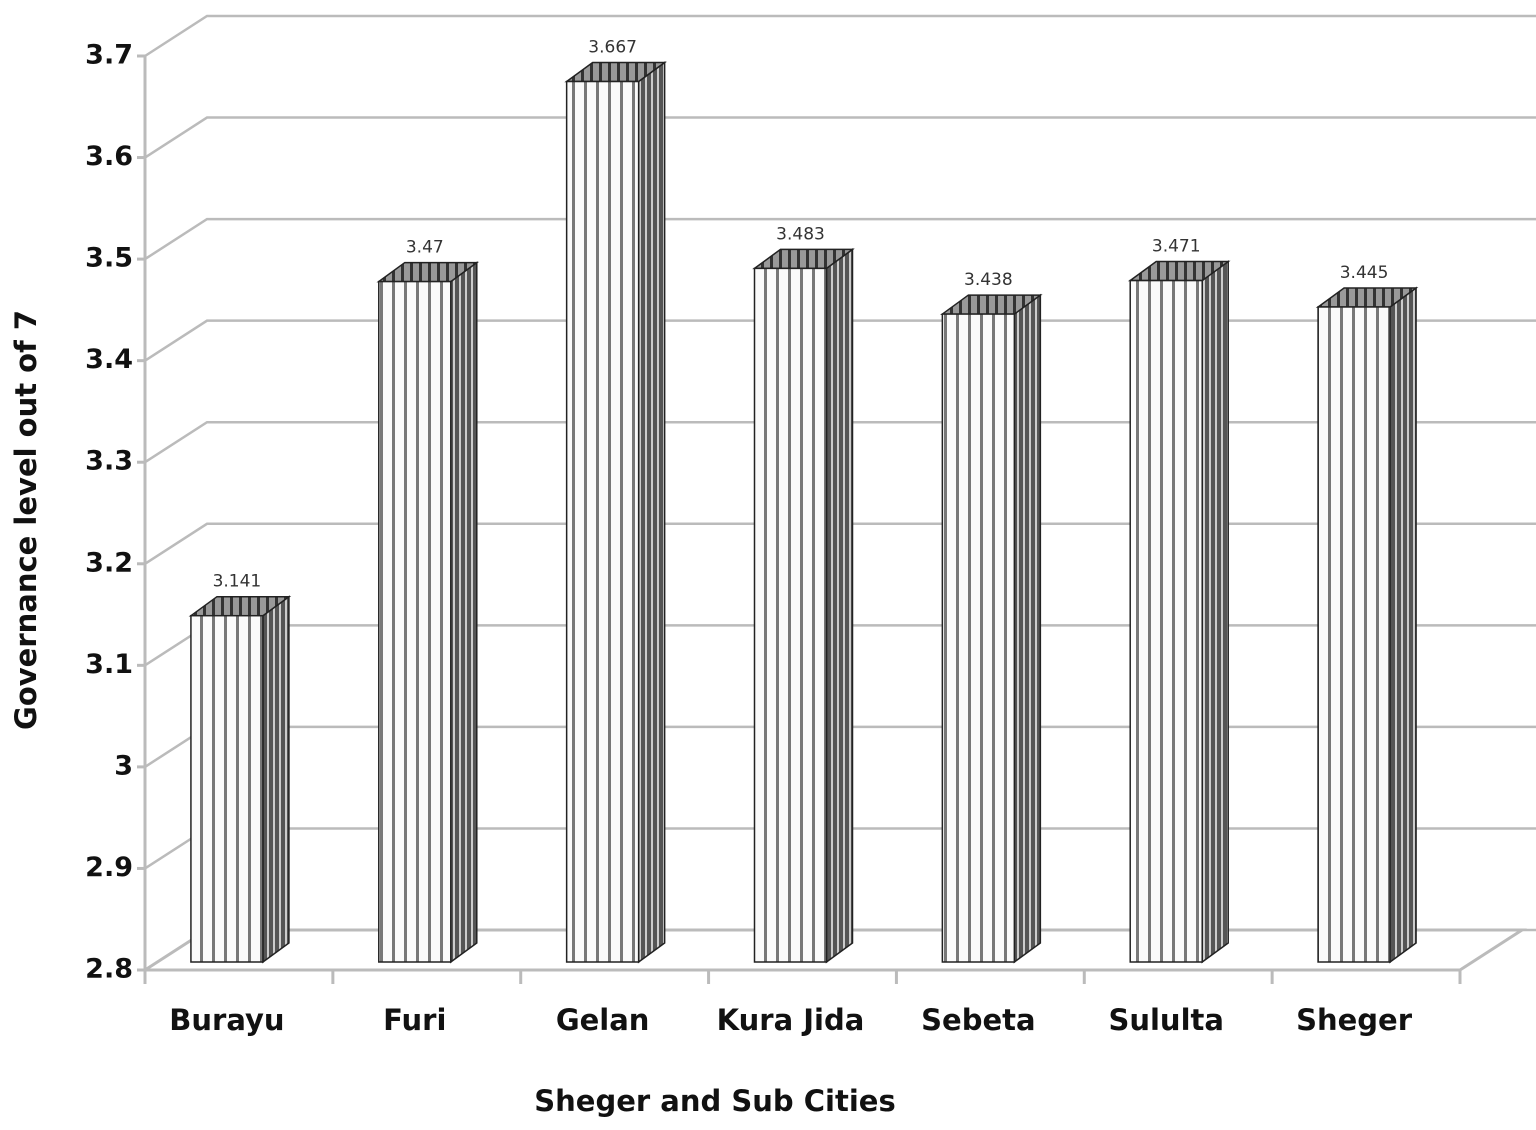  I want to click on y-tick-label: 3.6, so click(109, 156).